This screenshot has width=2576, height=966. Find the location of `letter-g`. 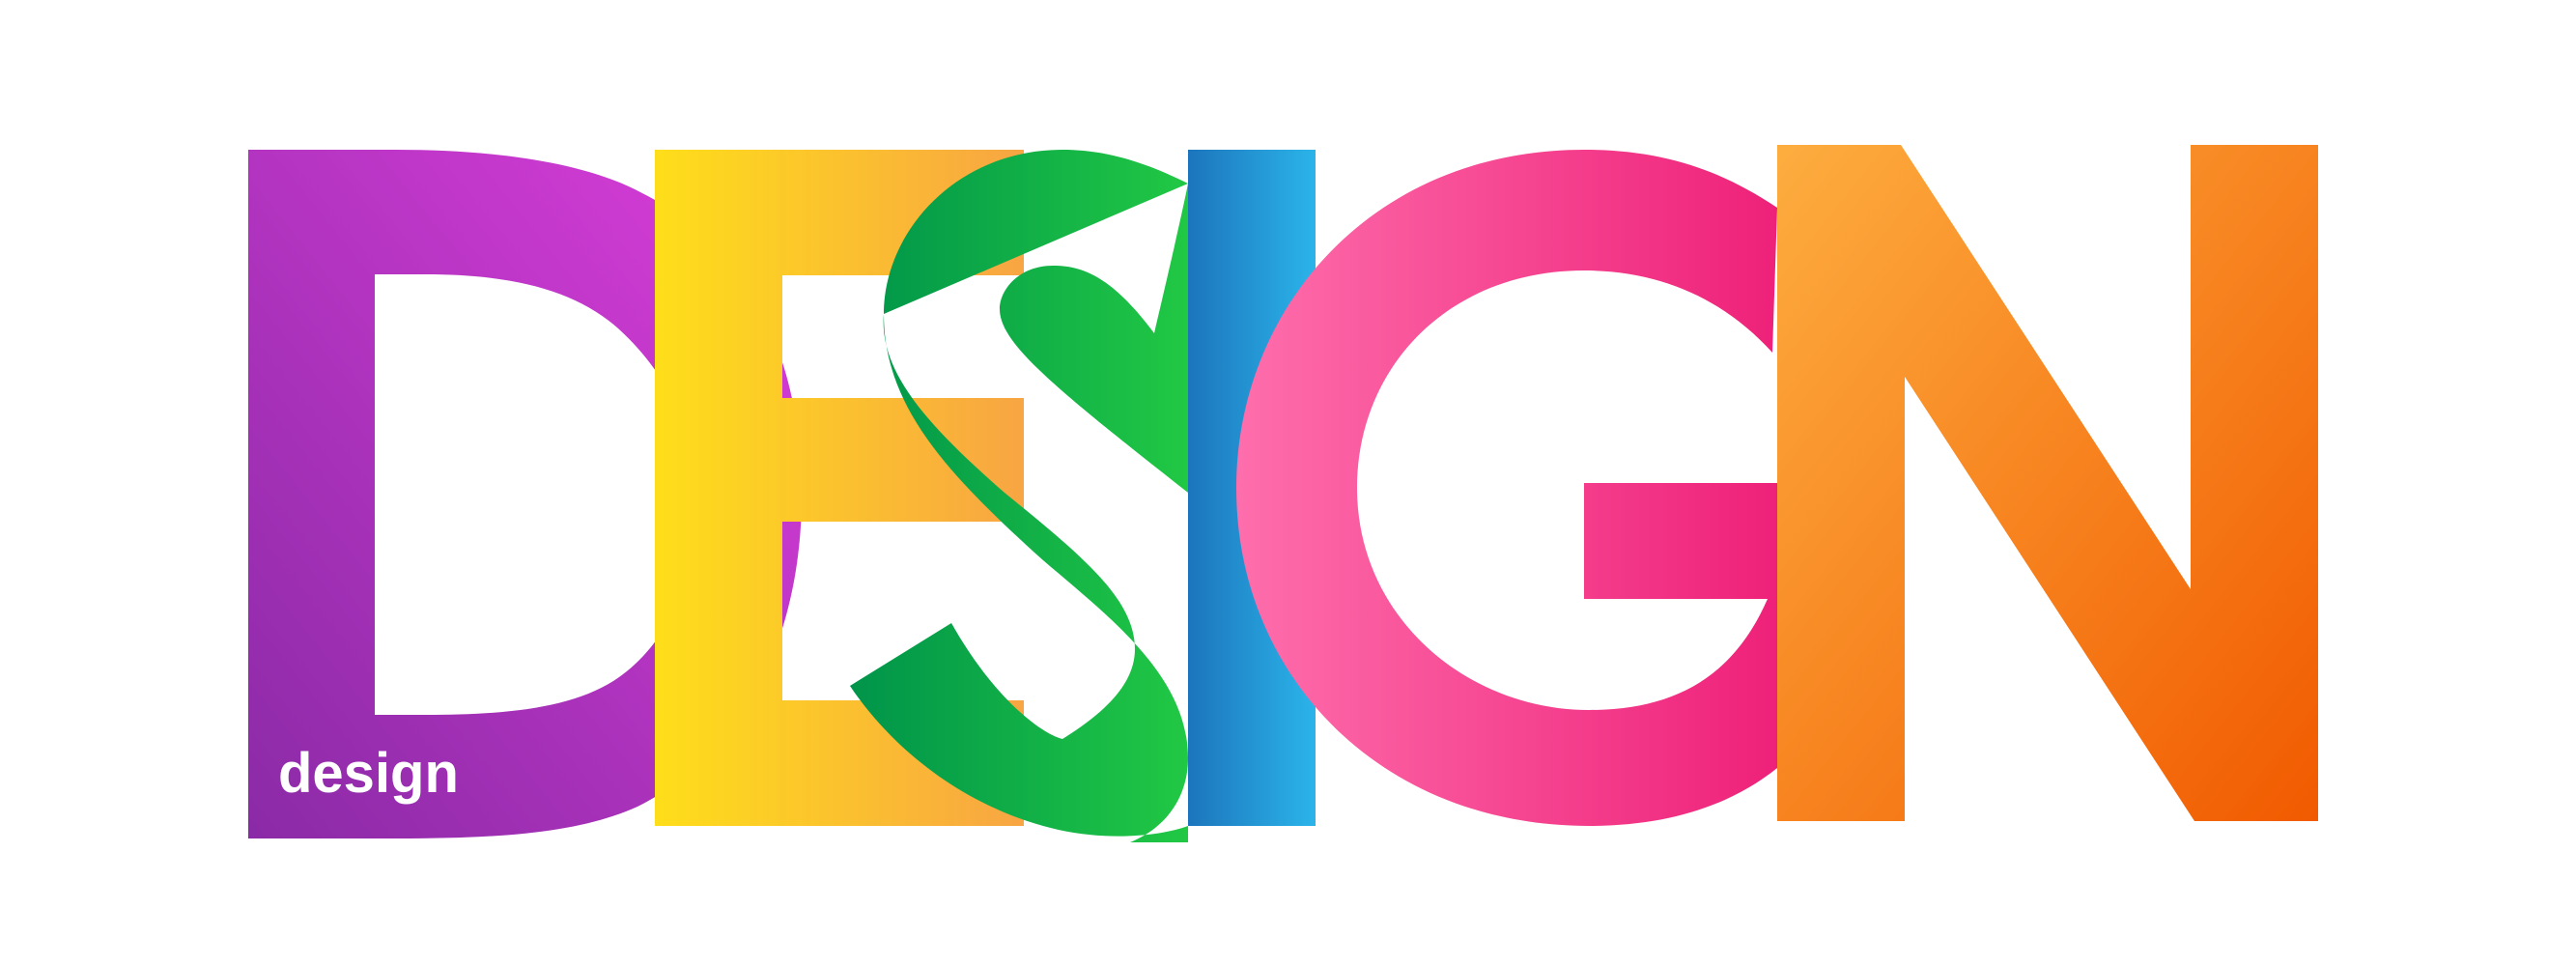

letter-g is located at coordinates (1506, 488).